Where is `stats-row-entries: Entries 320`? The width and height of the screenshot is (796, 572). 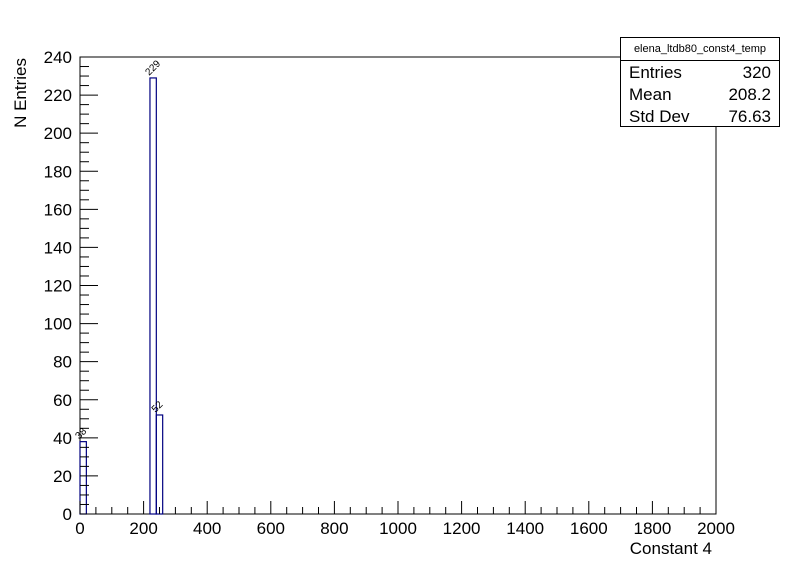 stats-row-entries: Entries 320 is located at coordinates (700, 72).